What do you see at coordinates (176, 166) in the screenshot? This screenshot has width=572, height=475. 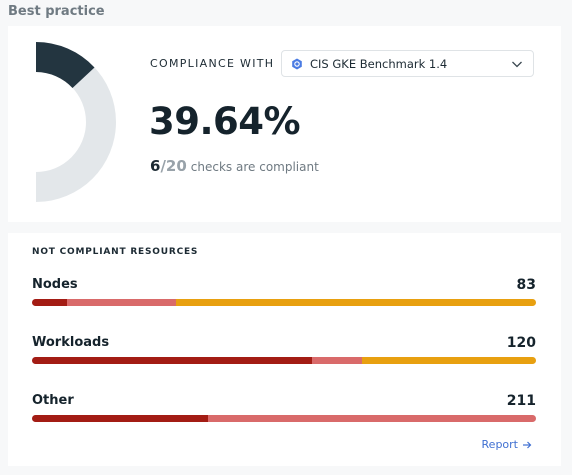 I see `checks-total-count: 20` at bounding box center [176, 166].